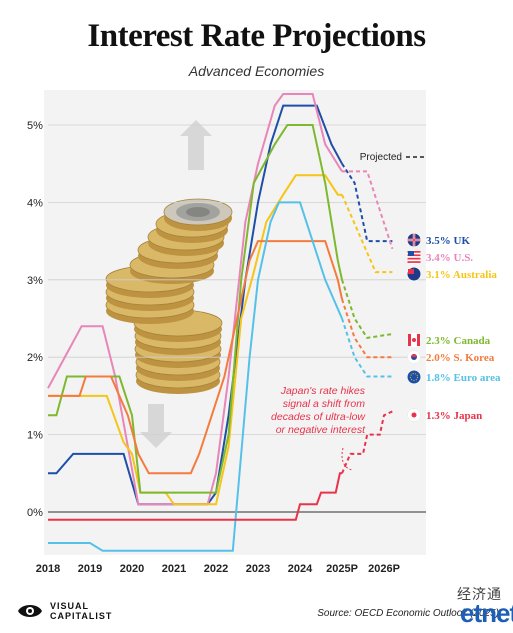  I want to click on brand-mark-icon, so click(30, 611).